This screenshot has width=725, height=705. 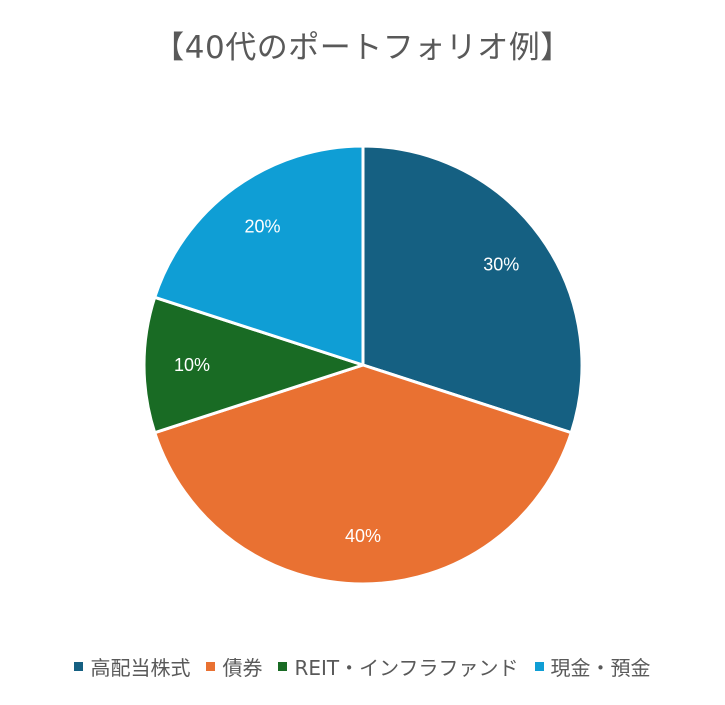 What do you see at coordinates (363, 536) in the screenshot?
I see `data-label-2: 40%` at bounding box center [363, 536].